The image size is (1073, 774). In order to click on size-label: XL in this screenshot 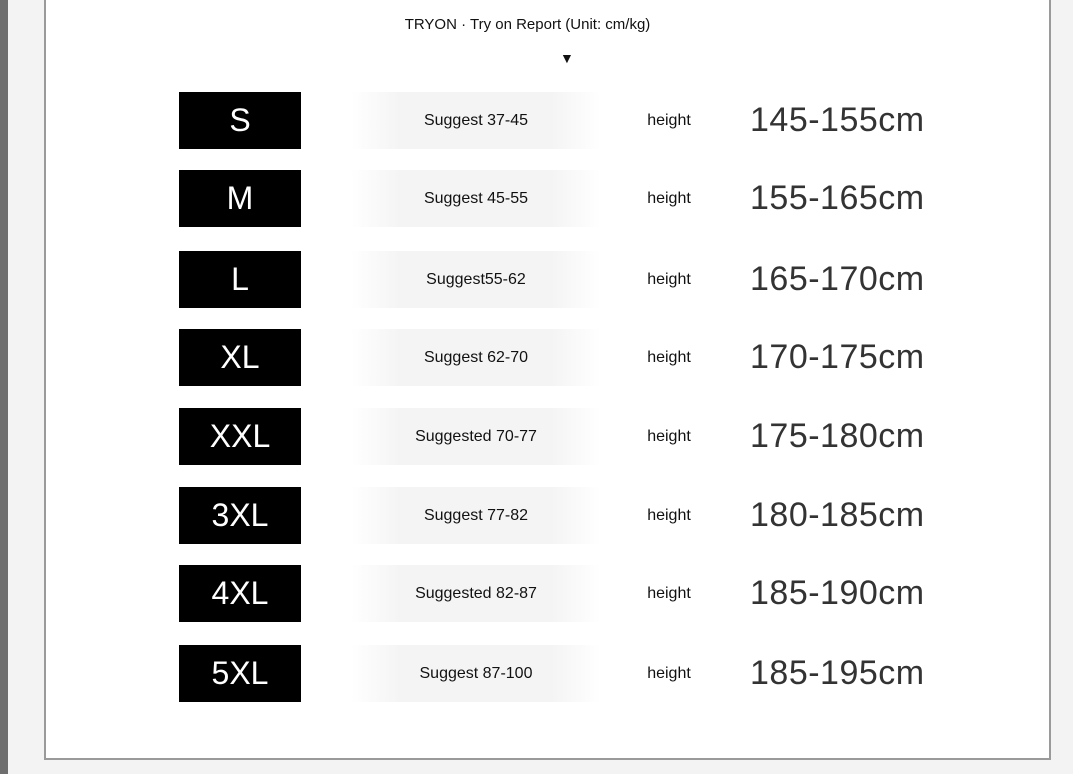, I will do `click(240, 357)`.